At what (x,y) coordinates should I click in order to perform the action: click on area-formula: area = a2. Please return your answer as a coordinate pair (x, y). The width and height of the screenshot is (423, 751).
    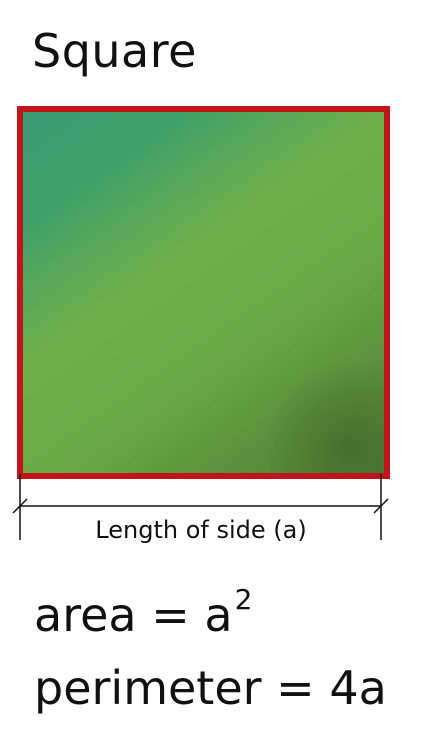
    Looking at the image, I should click on (143, 612).